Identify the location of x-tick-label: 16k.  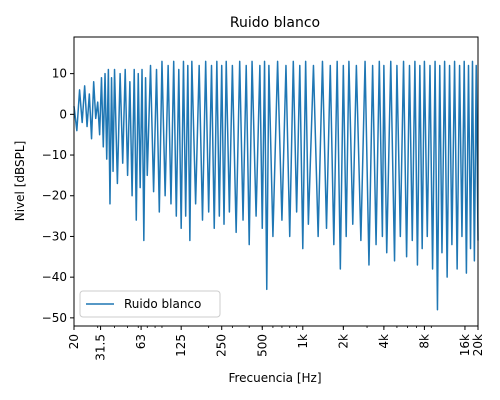
(465, 345).